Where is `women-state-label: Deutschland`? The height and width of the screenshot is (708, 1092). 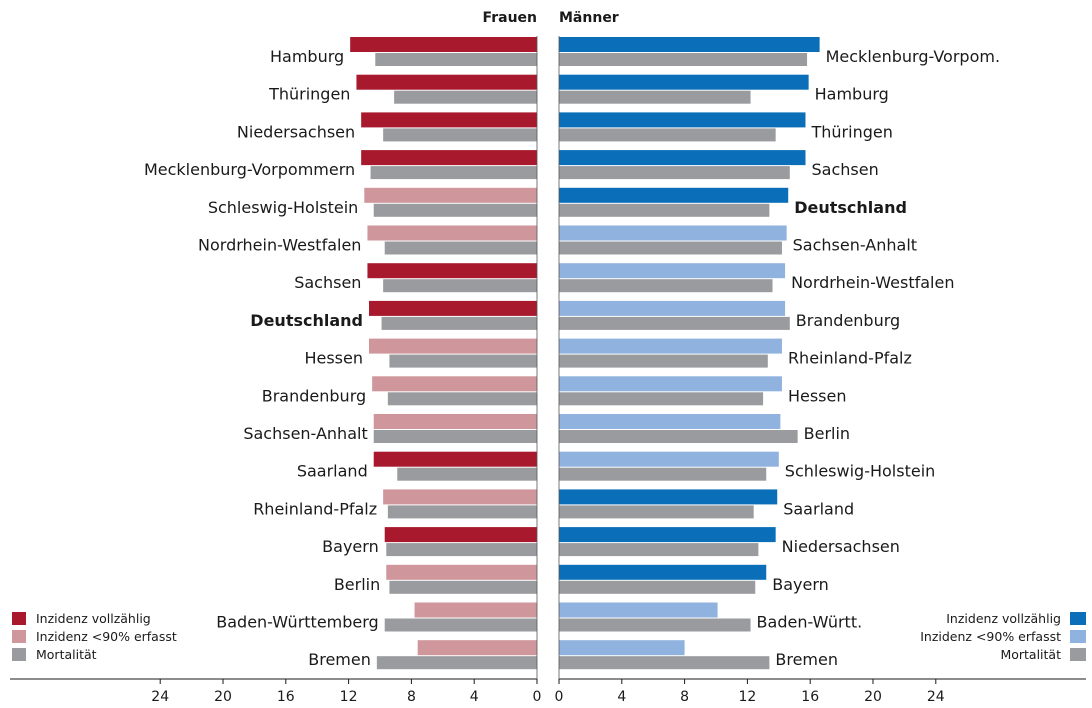
women-state-label: Deutschland is located at coordinates (306, 320).